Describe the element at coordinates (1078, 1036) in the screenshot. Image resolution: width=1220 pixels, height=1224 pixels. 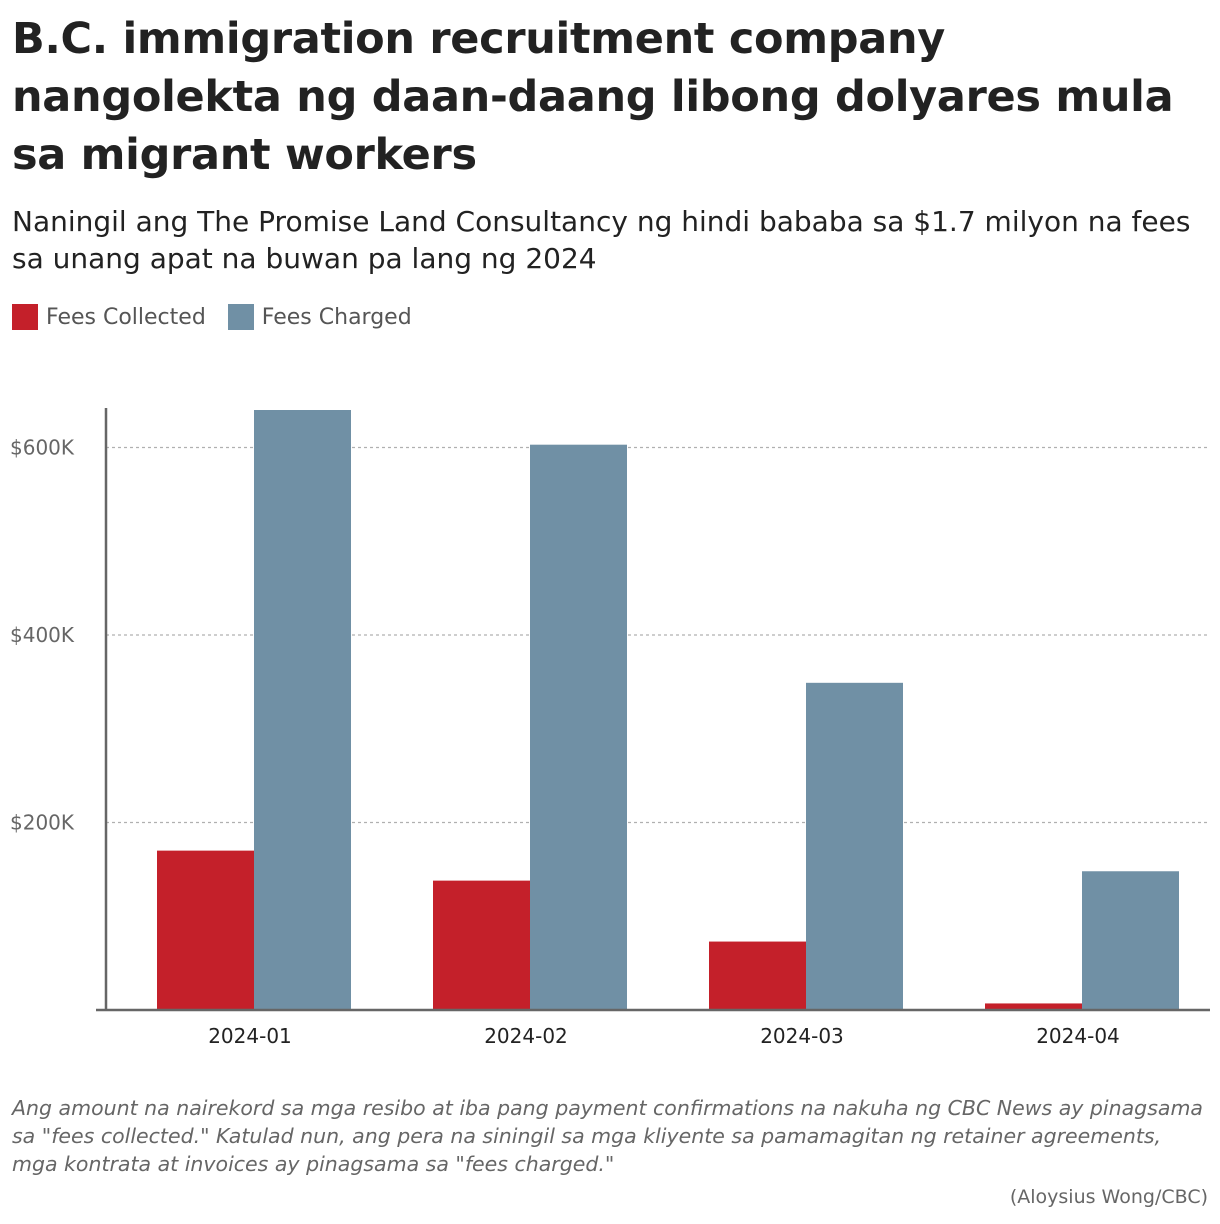
I see `x-tick-label-2024-04: 2024-04` at that location.